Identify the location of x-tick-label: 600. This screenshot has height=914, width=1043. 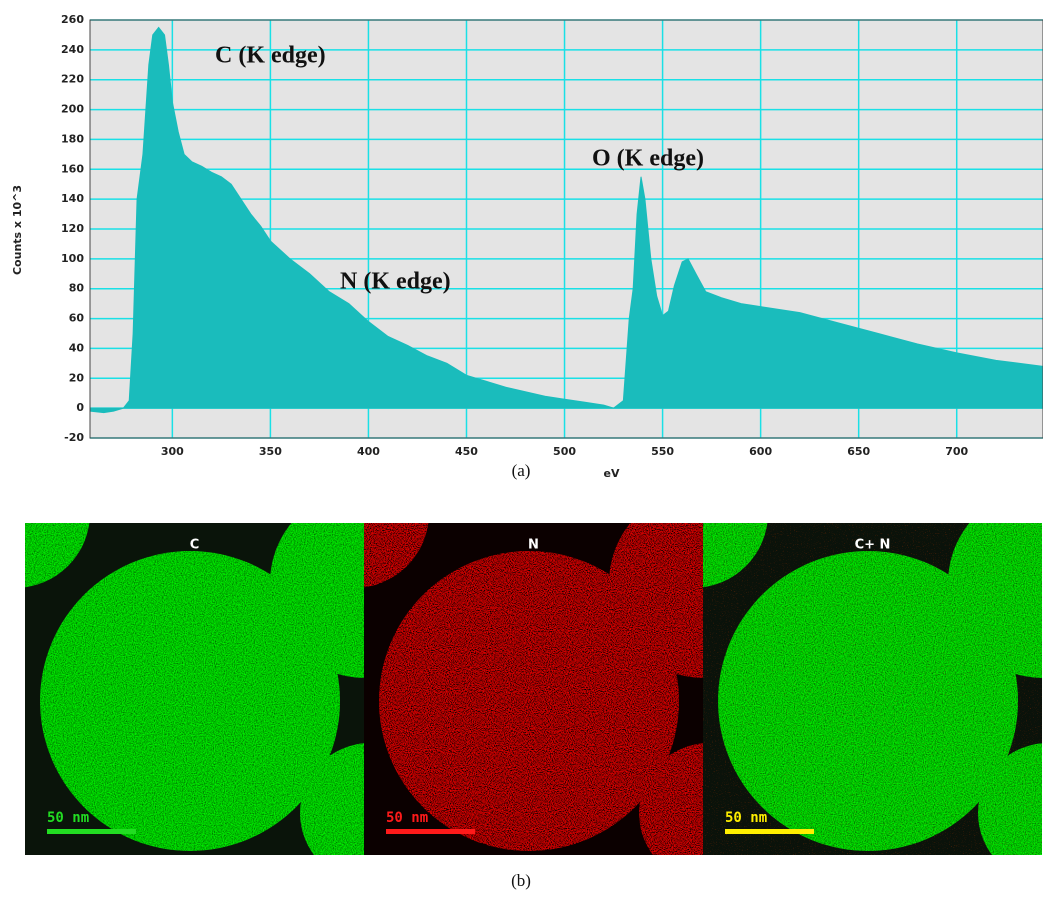
(760, 451).